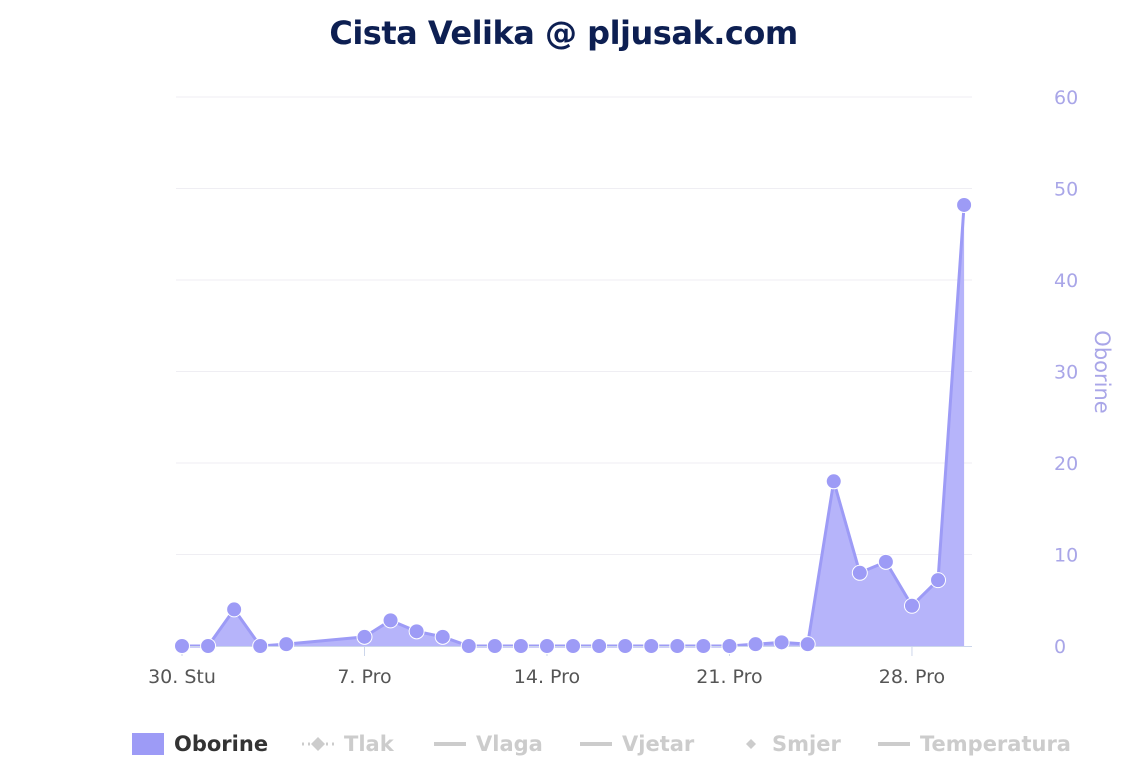 The height and width of the screenshot is (765, 1127). I want to click on legend-item-tlak: Tlak, so click(348, 744).